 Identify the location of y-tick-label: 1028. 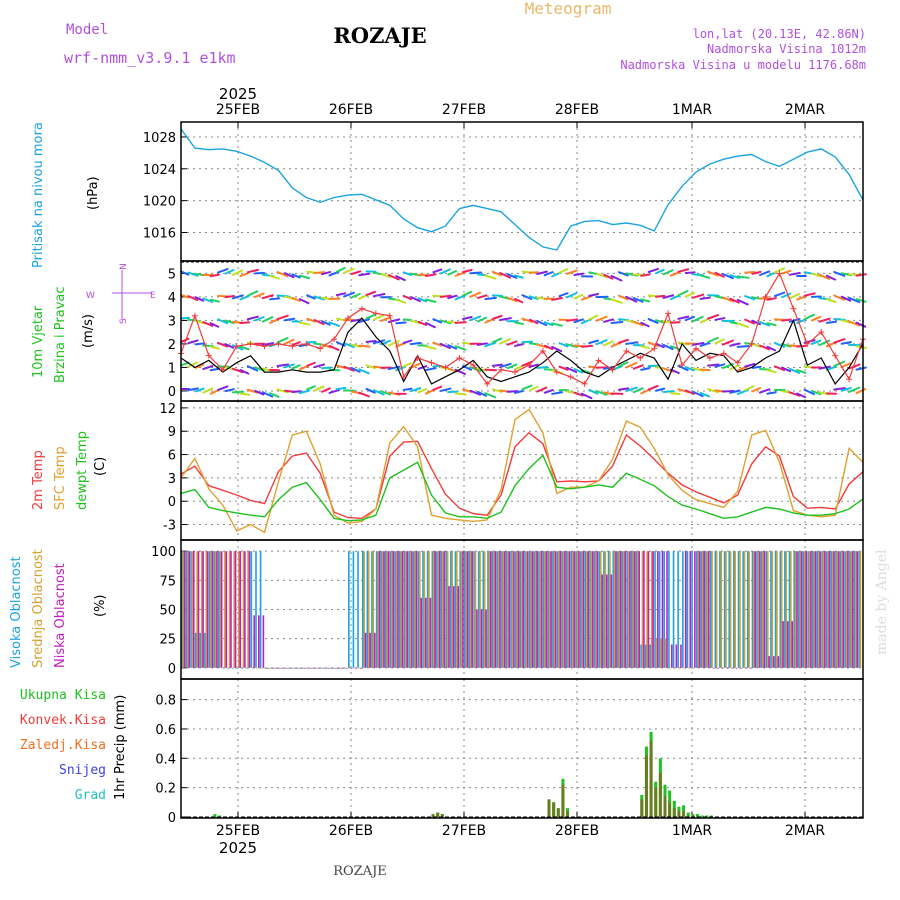
(159, 138).